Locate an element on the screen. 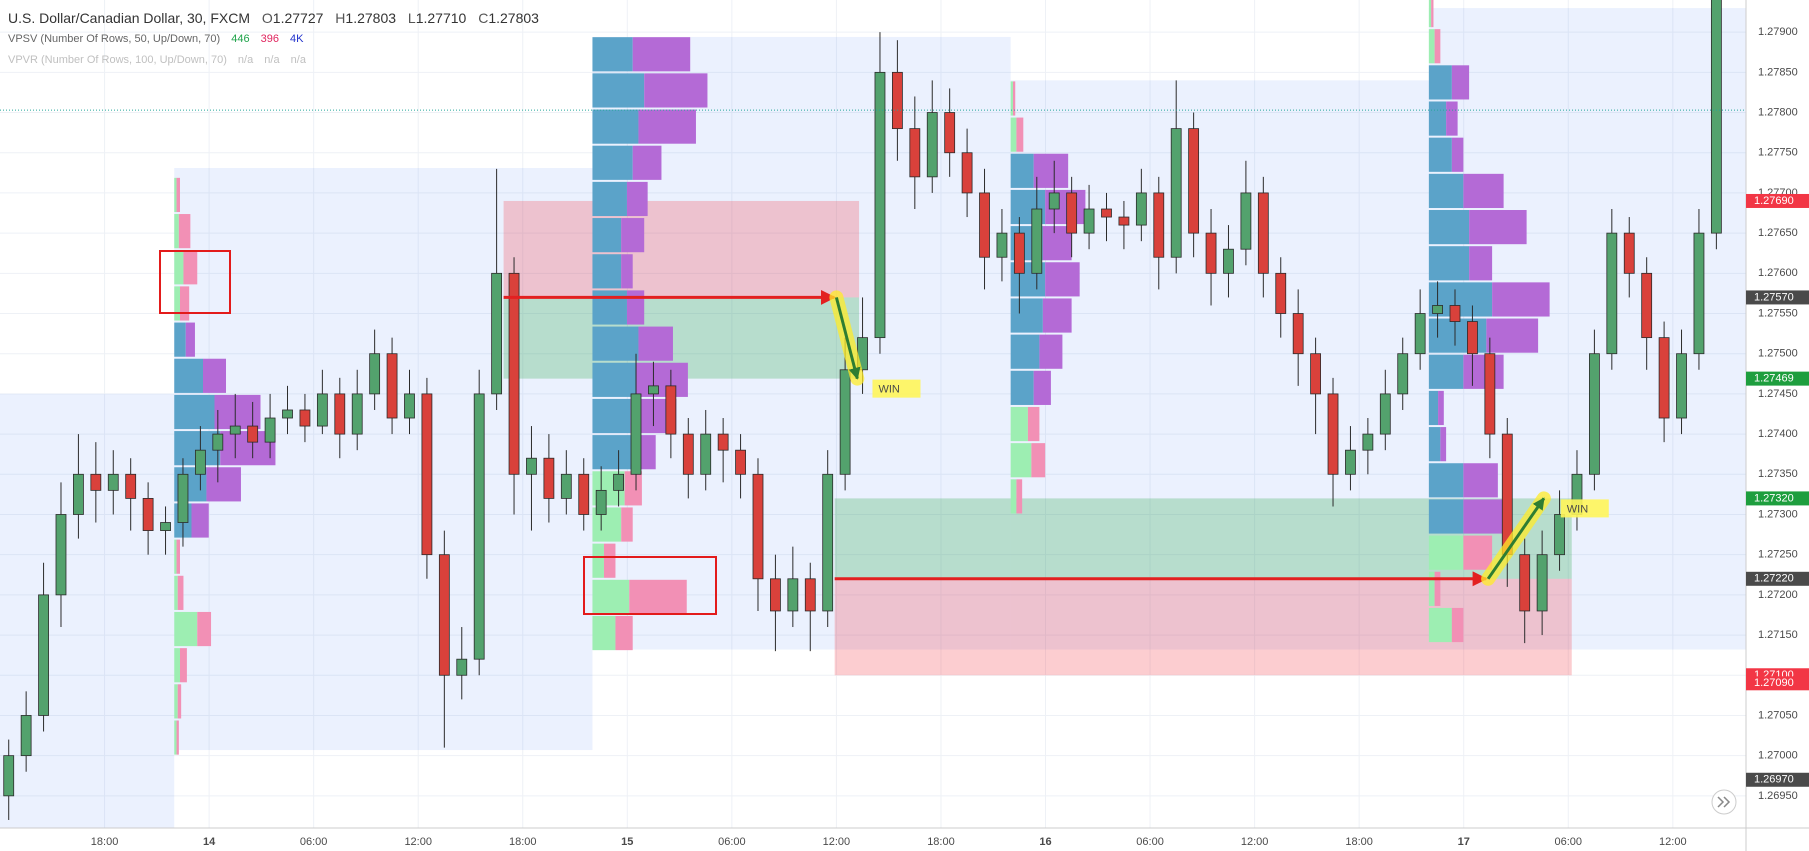 This screenshot has width=1809, height=851. result-label: WIN is located at coordinates (888, 390).